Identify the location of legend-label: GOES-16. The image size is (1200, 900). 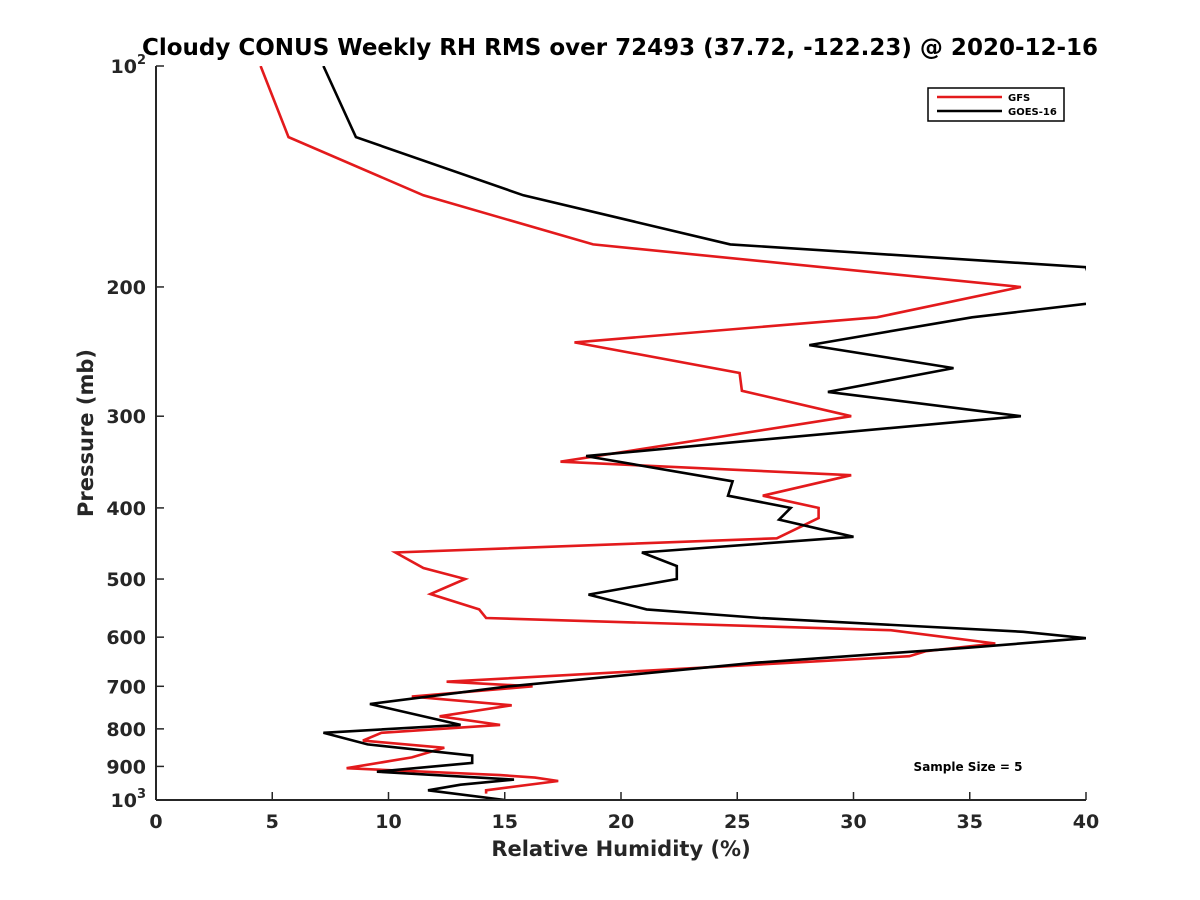
(1032, 112).